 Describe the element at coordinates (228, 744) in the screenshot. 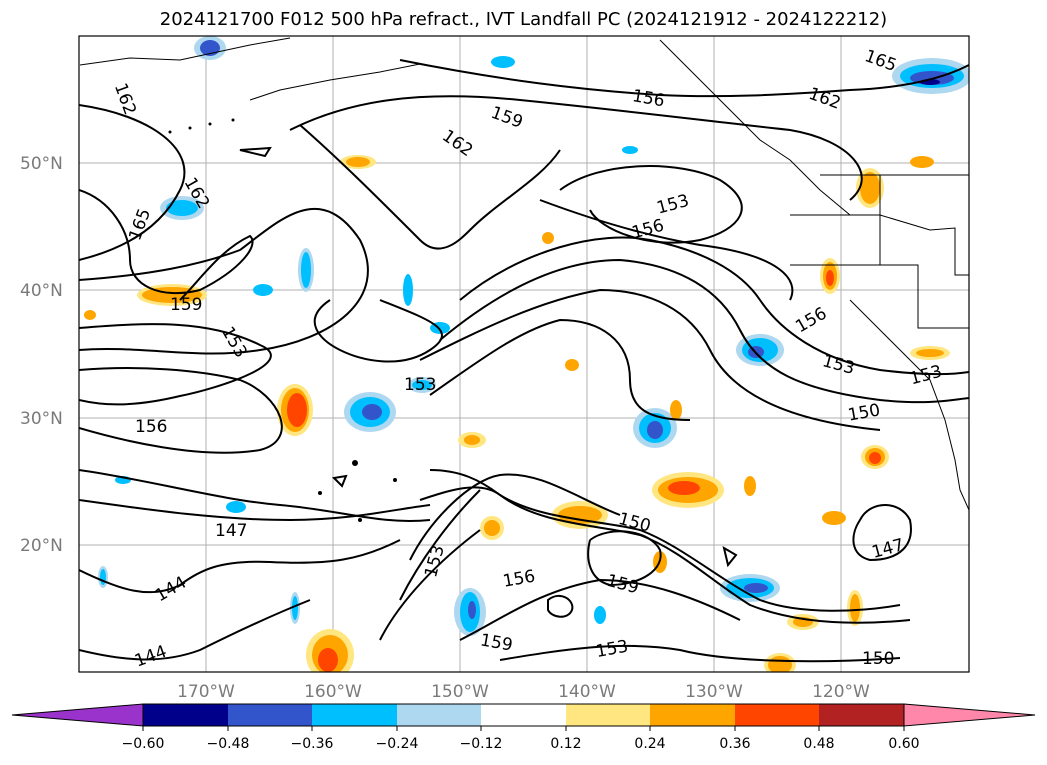

I see `colorbar-tick-label: −0.48` at that location.